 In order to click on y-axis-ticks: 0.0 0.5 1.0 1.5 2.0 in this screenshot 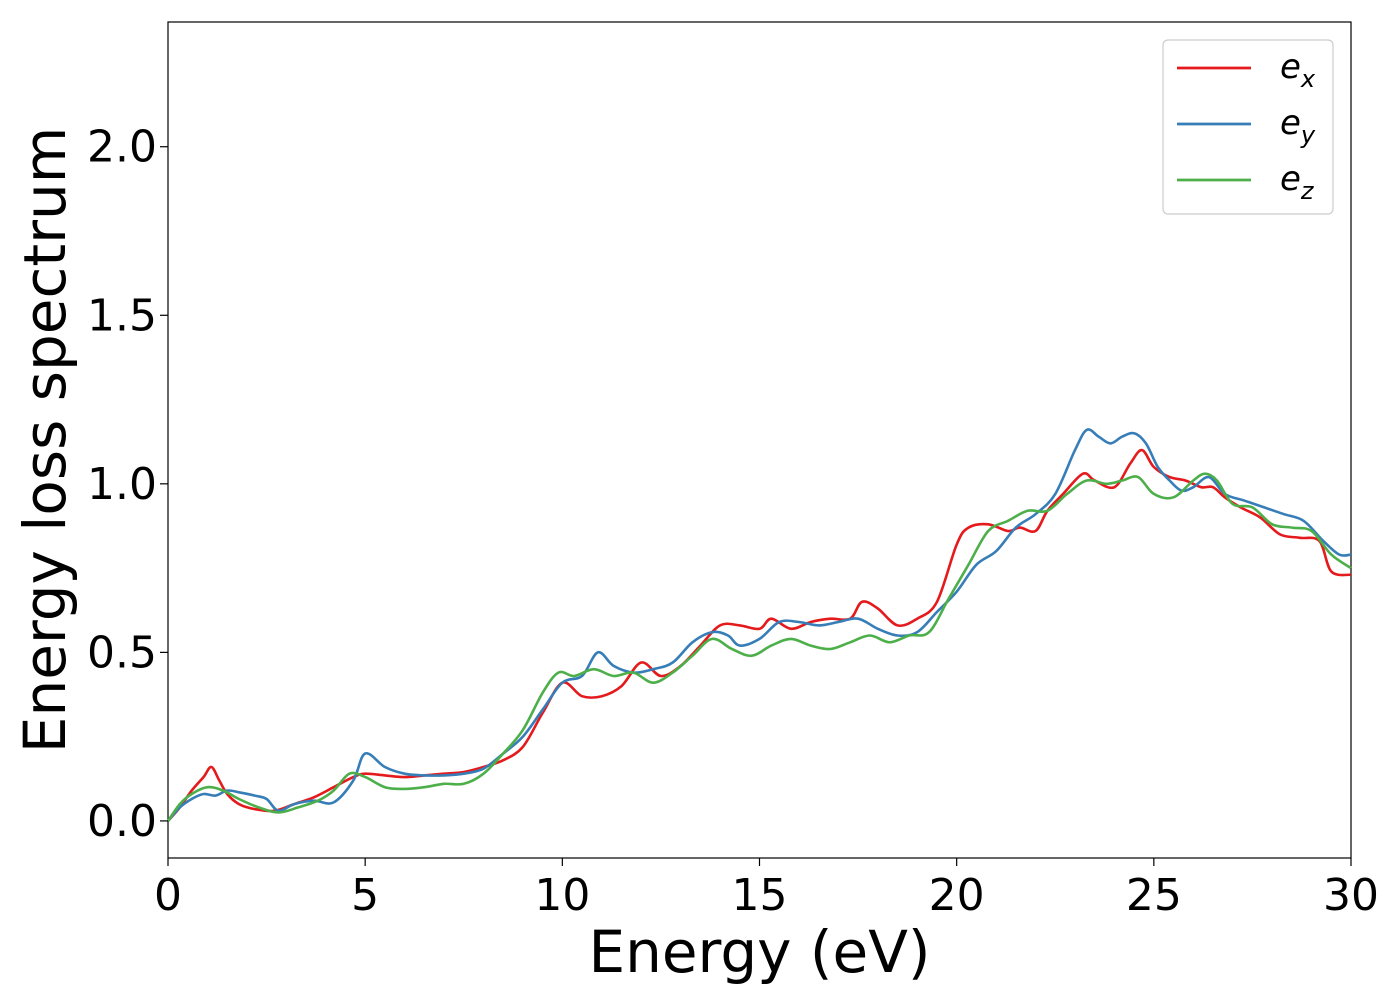, I will do `click(127, 484)`.